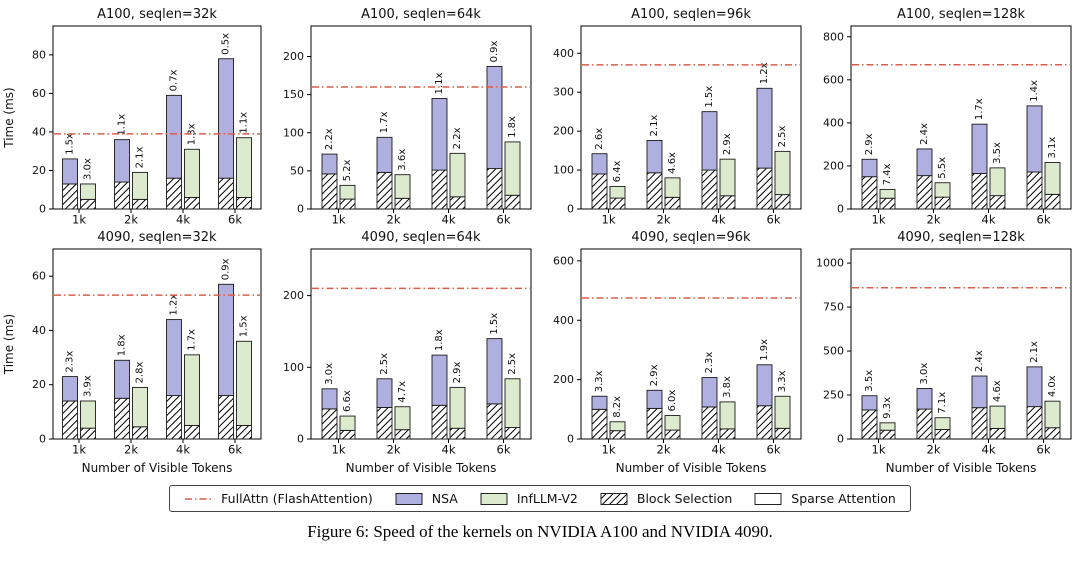  I want to click on legend-item: InfLLM-V2, so click(529, 498).